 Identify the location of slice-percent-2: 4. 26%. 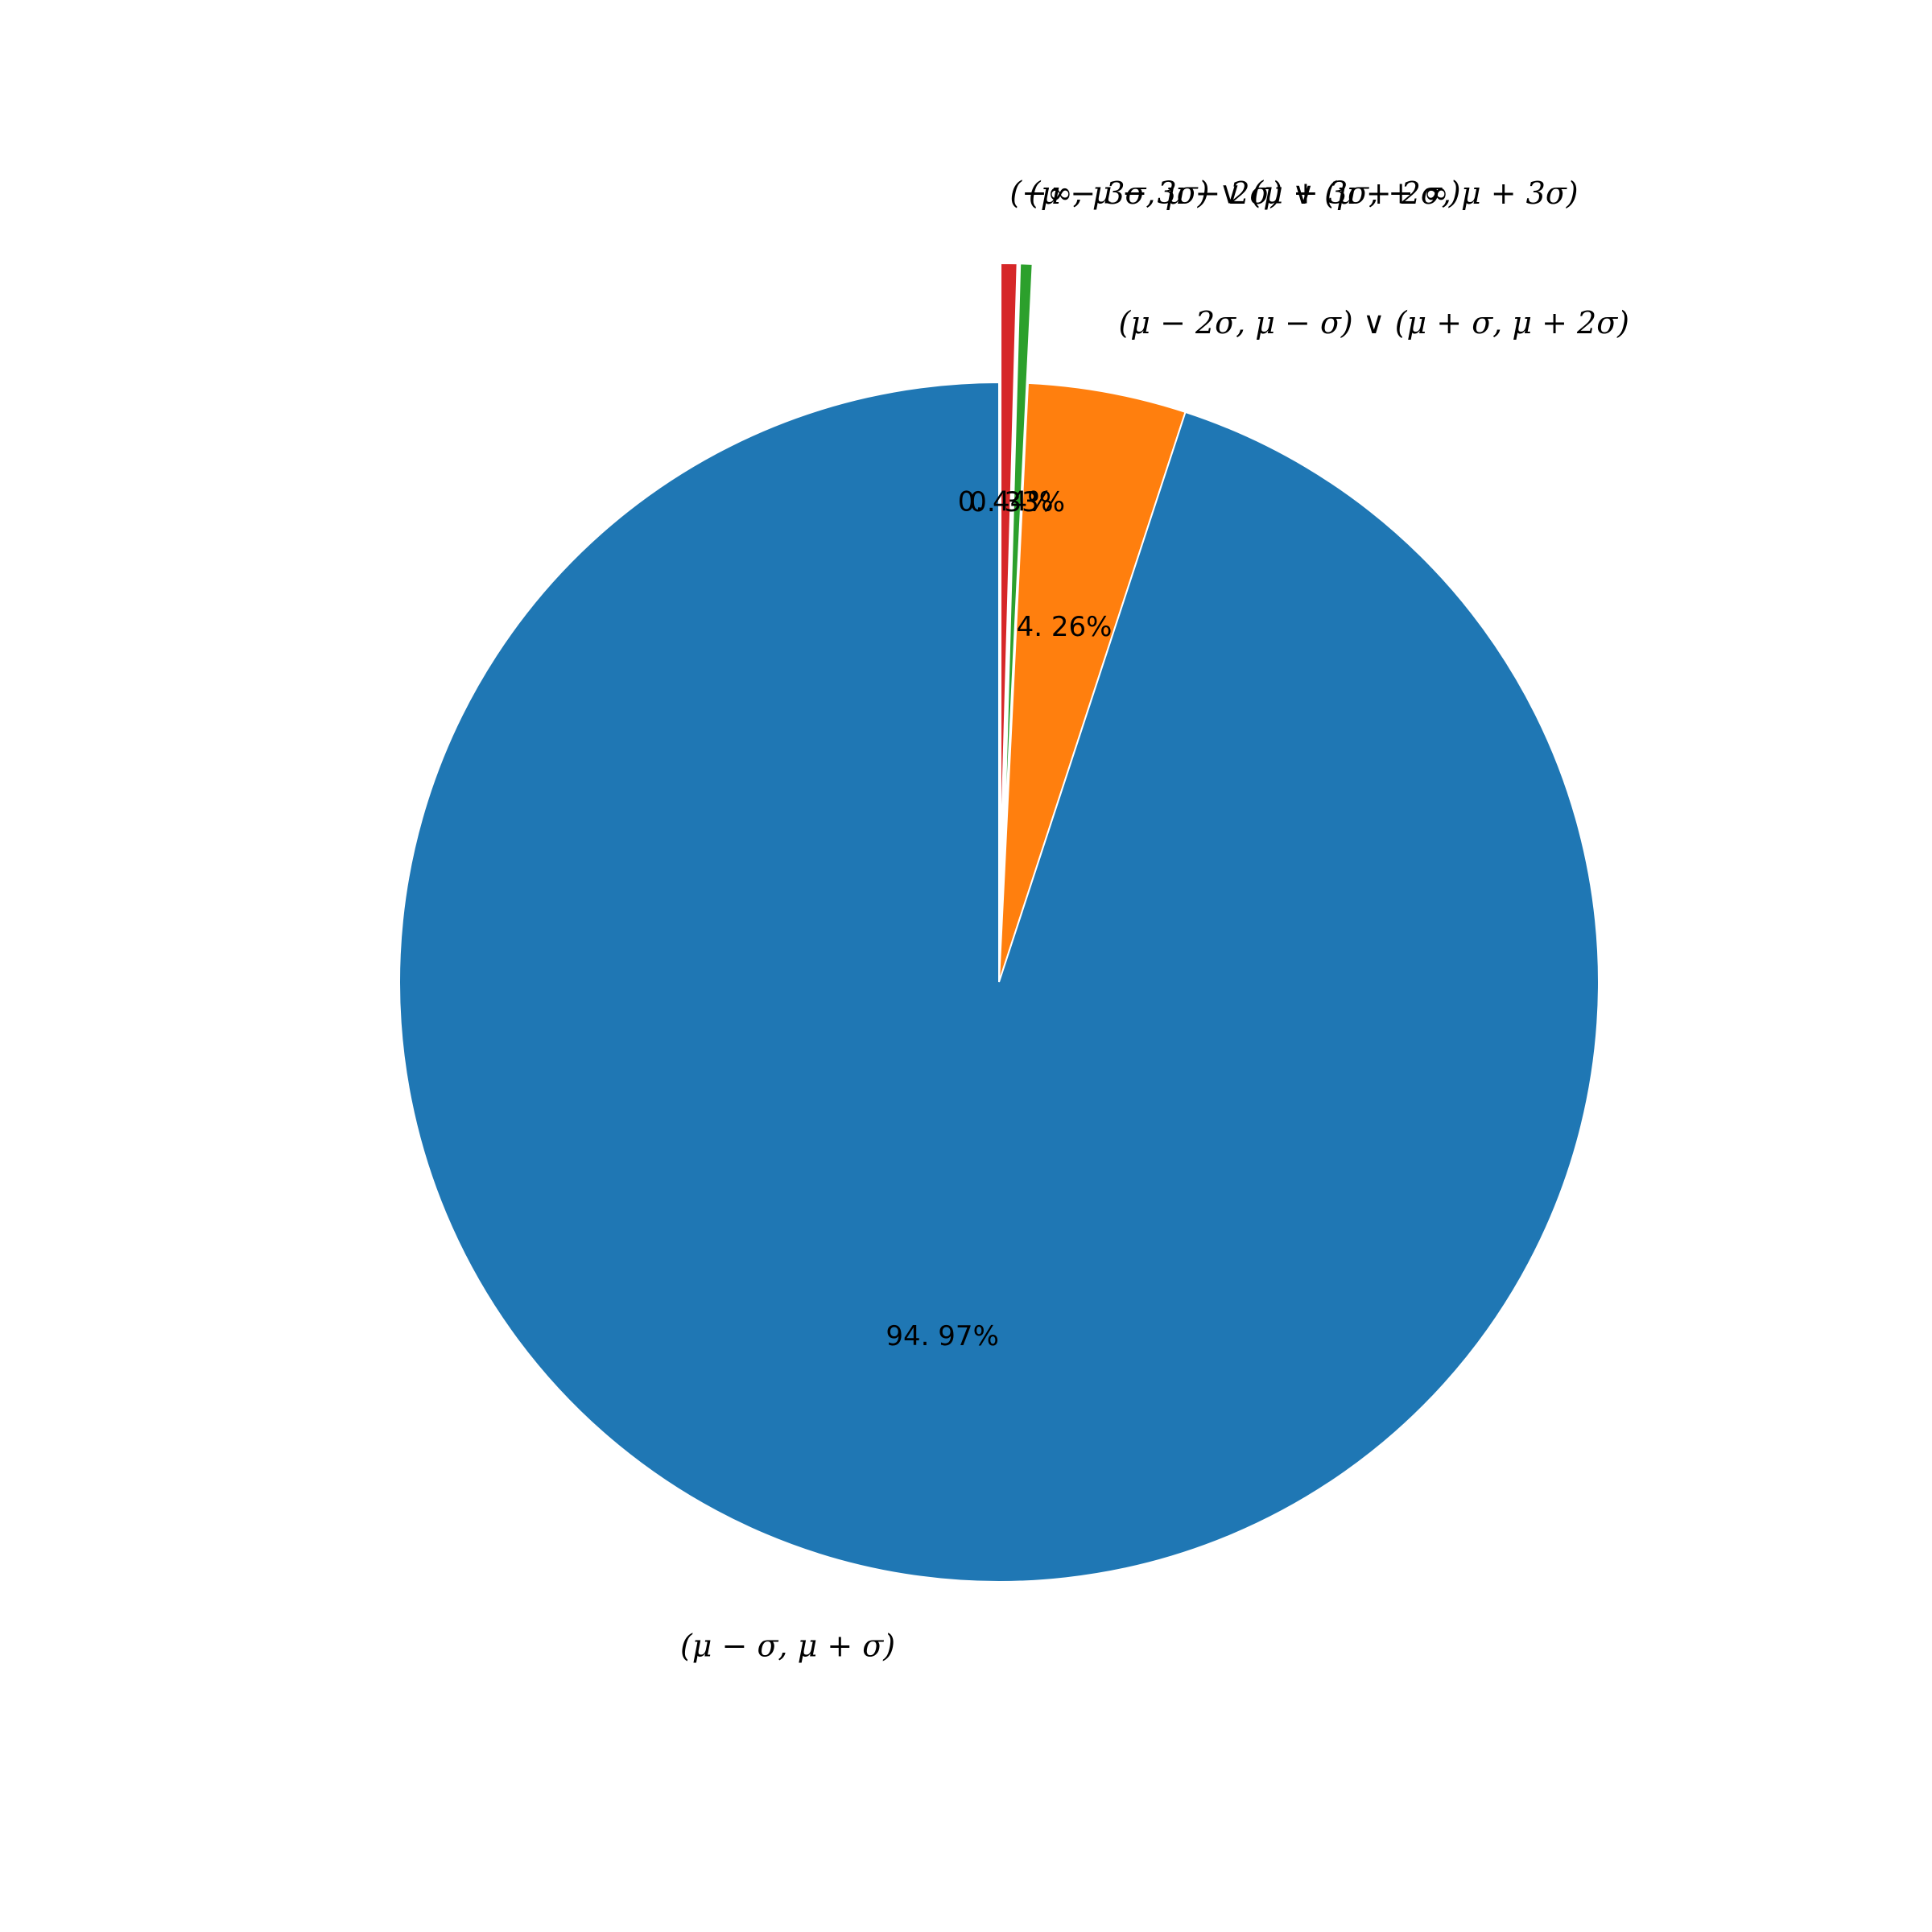
(1065, 627).